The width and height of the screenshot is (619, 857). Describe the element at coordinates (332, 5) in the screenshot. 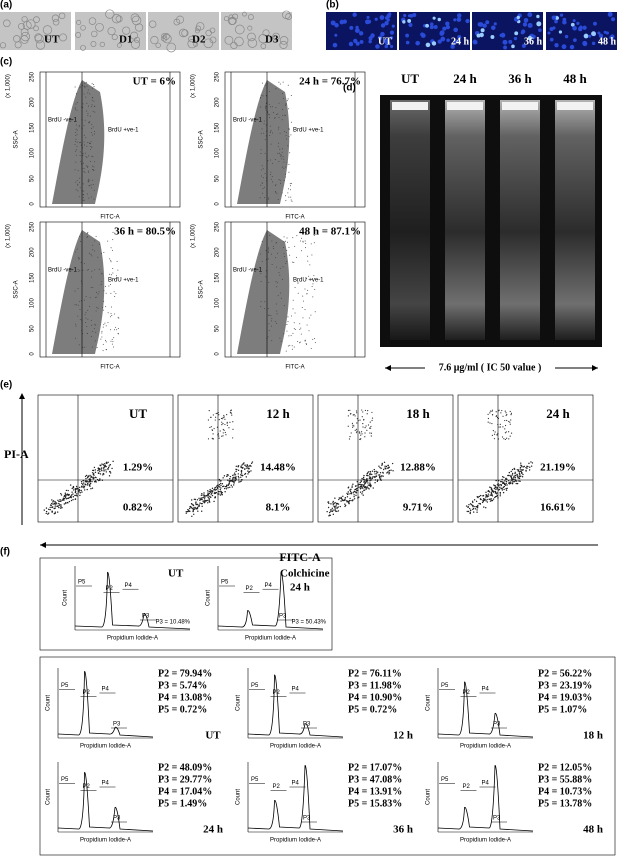

I see `panel-label: (b)` at that location.